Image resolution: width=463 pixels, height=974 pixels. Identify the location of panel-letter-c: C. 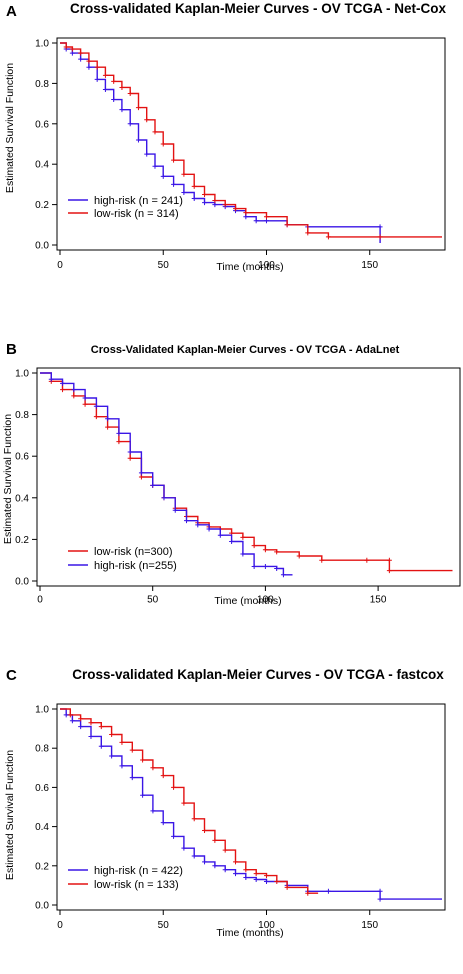
(11, 675).